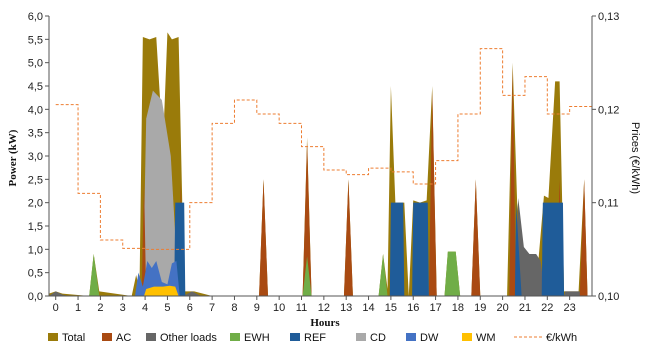 This screenshot has width=647, height=352. I want to click on y-tick-label: 5,5, so click(35, 40).